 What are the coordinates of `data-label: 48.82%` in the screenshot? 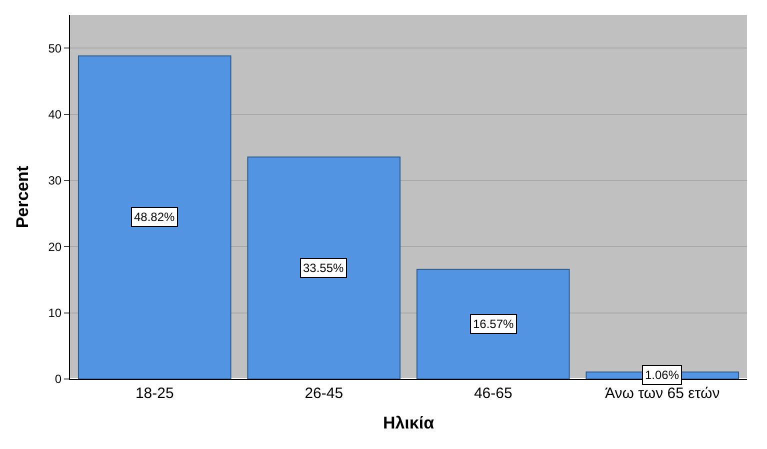 It's located at (155, 217).